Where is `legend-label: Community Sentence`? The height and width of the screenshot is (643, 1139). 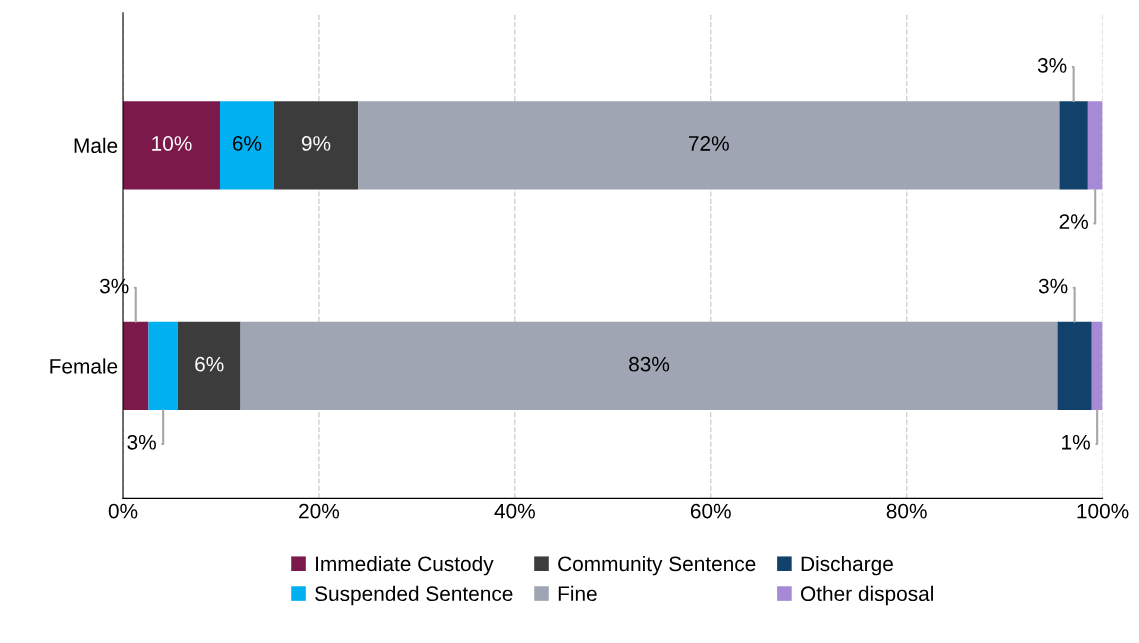 legend-label: Community Sentence is located at coordinates (657, 565).